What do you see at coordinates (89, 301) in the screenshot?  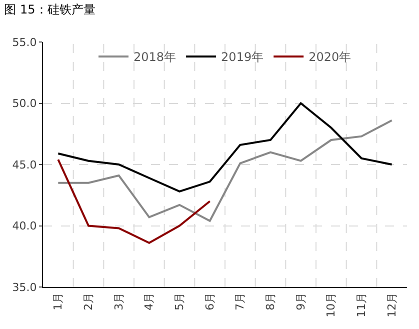 I see `x-tick-label: 2月` at bounding box center [89, 301].